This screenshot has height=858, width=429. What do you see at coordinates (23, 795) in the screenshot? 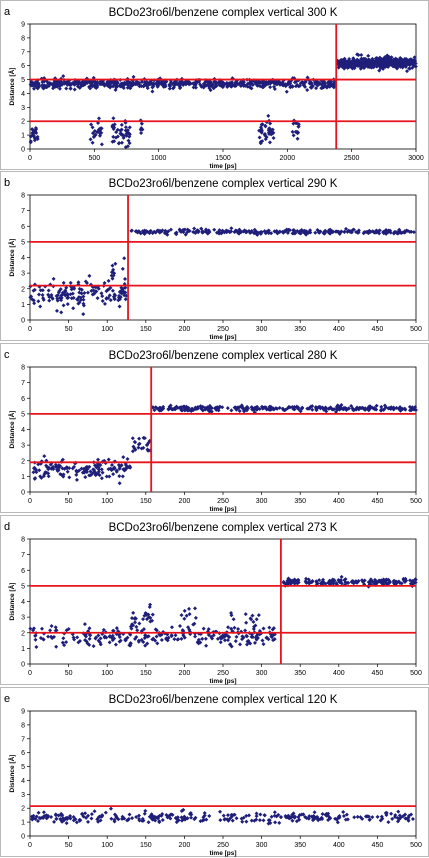
I see `y-tick-label: 3` at bounding box center [23, 795].